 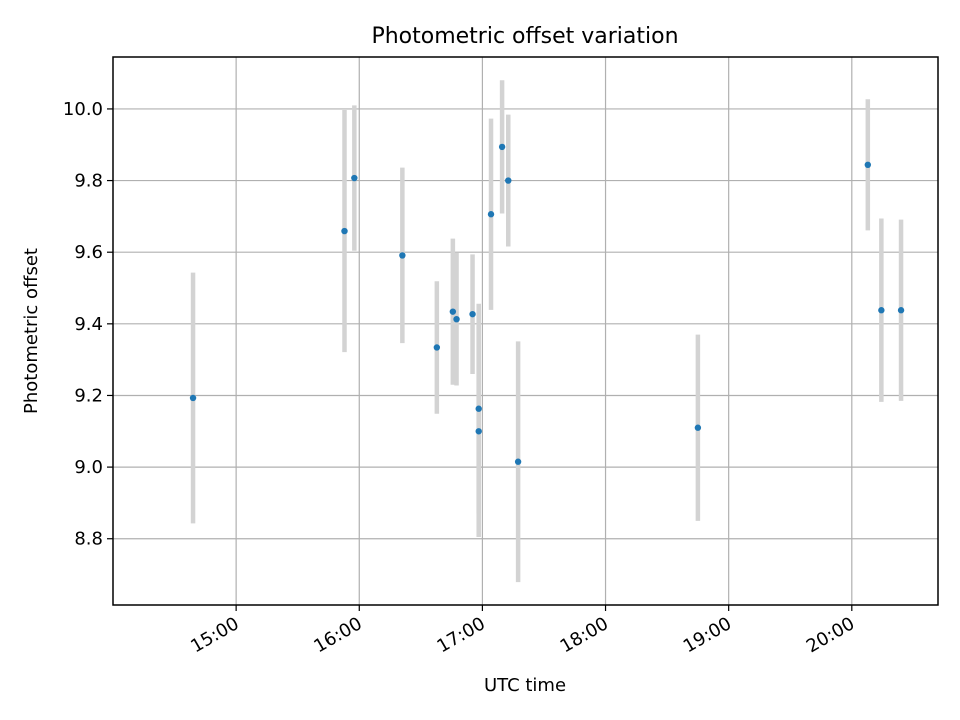 I want to click on y-tick-label: 9.0, so click(x=88, y=467).